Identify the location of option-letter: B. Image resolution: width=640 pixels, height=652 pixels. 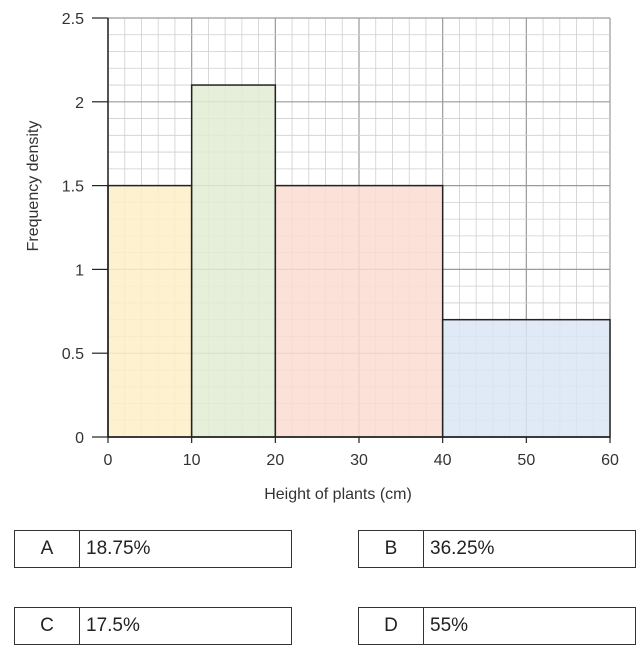
(391, 549).